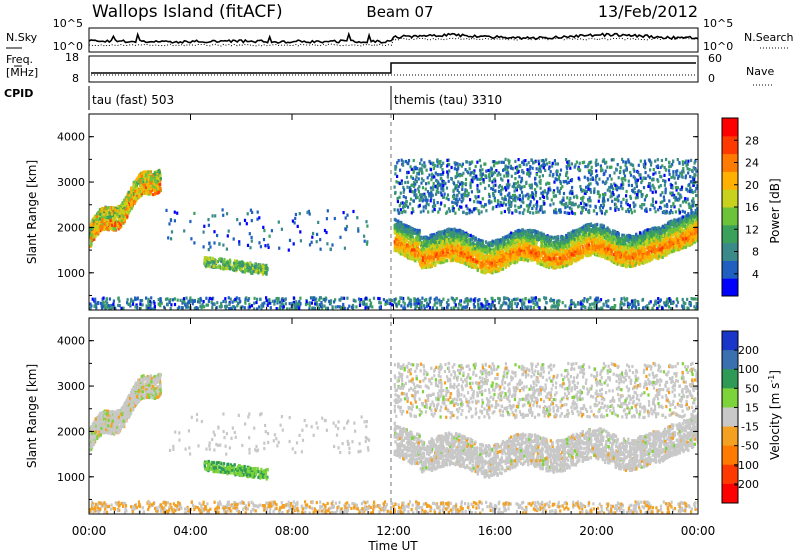 The width and height of the screenshot is (800, 554). I want to click on nave-tick-top: 60, so click(715, 58).